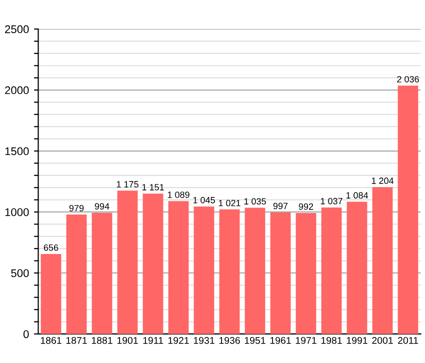 The image size is (425, 363). I want to click on data-label: 1 045, so click(204, 200).